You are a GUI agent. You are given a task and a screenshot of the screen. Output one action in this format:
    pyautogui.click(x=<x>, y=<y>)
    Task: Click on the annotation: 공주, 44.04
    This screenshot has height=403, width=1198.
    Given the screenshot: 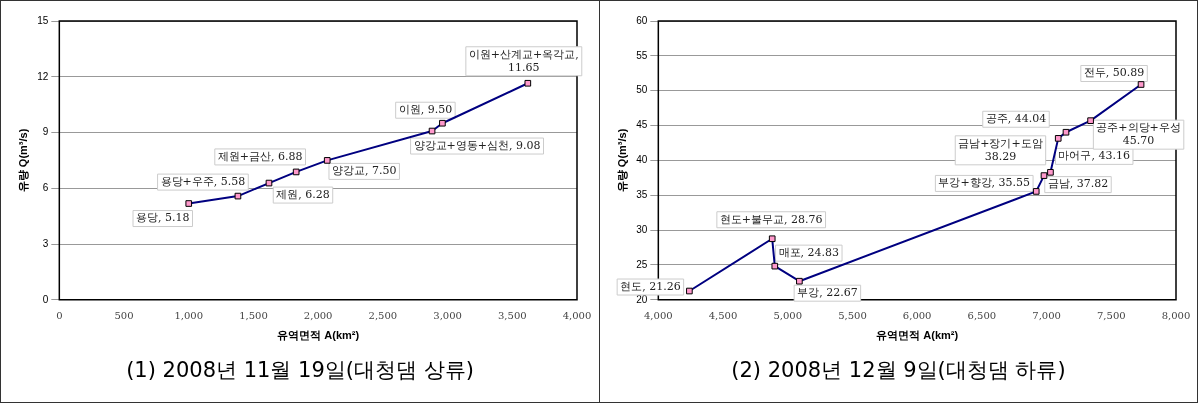 What is the action you would take?
    pyautogui.click(x=1016, y=119)
    